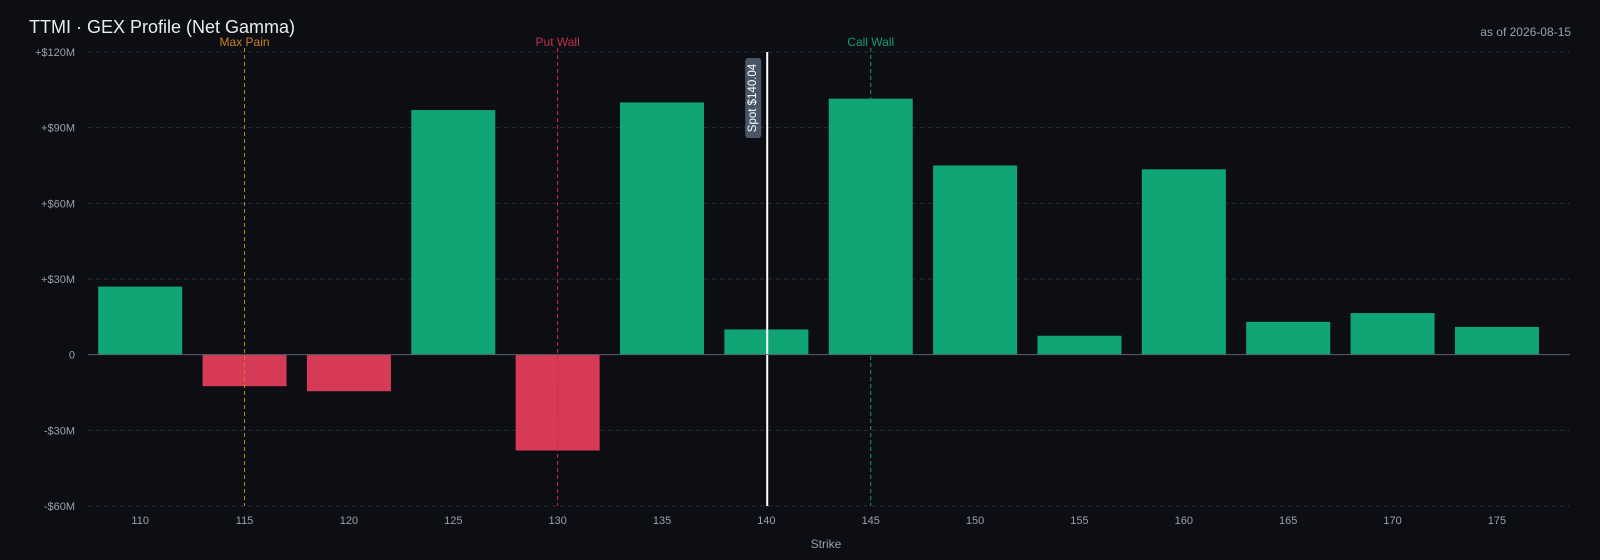 The image size is (1600, 560). I want to click on spot-label: Spot $140.04, so click(753, 97).